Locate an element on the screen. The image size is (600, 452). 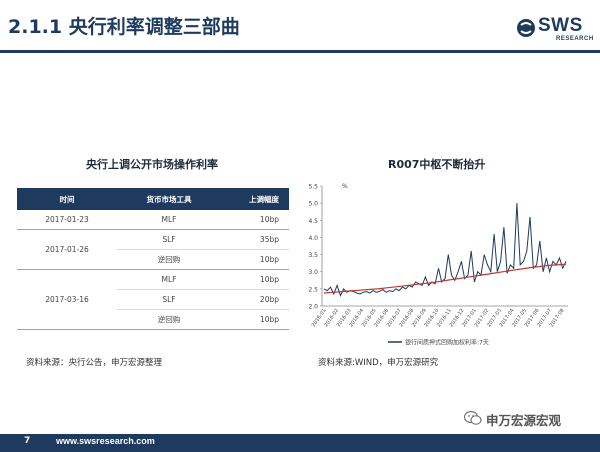
y-tick-label: 4.5 is located at coordinates (313, 221).